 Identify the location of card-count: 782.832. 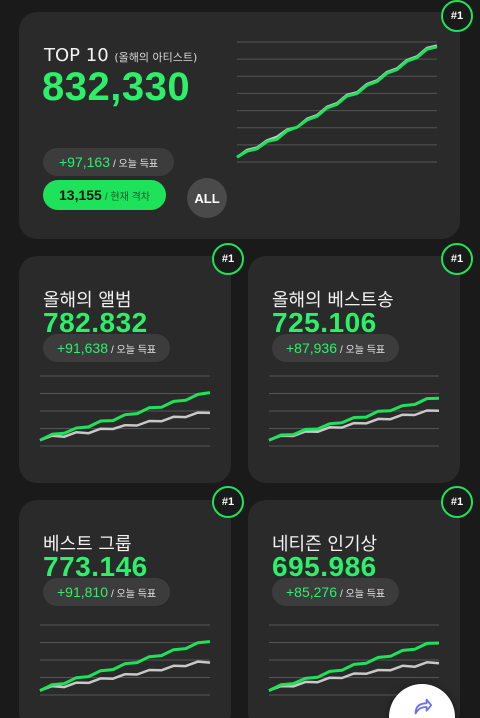
(95, 322).